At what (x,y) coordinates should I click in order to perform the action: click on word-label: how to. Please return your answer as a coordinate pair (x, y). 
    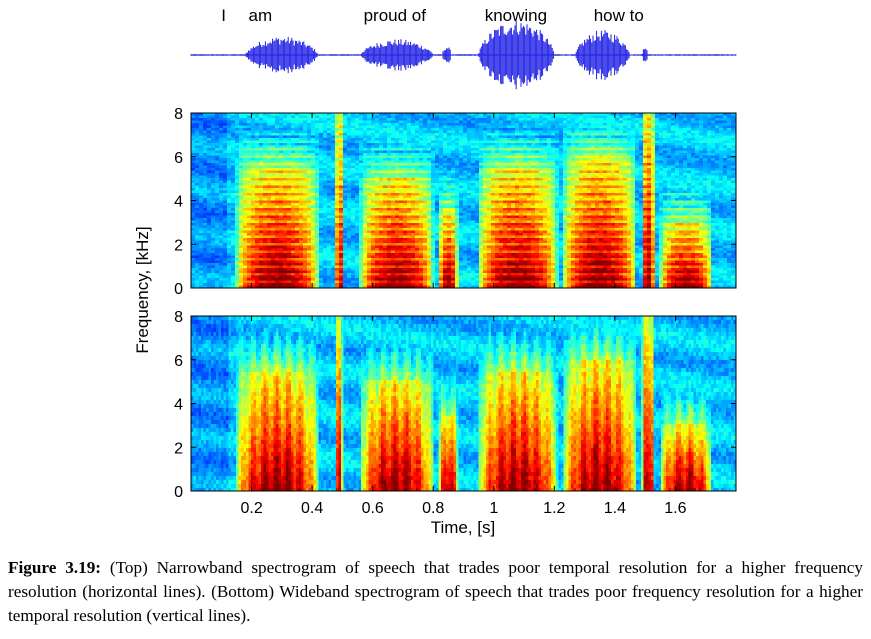
    Looking at the image, I should click on (619, 15).